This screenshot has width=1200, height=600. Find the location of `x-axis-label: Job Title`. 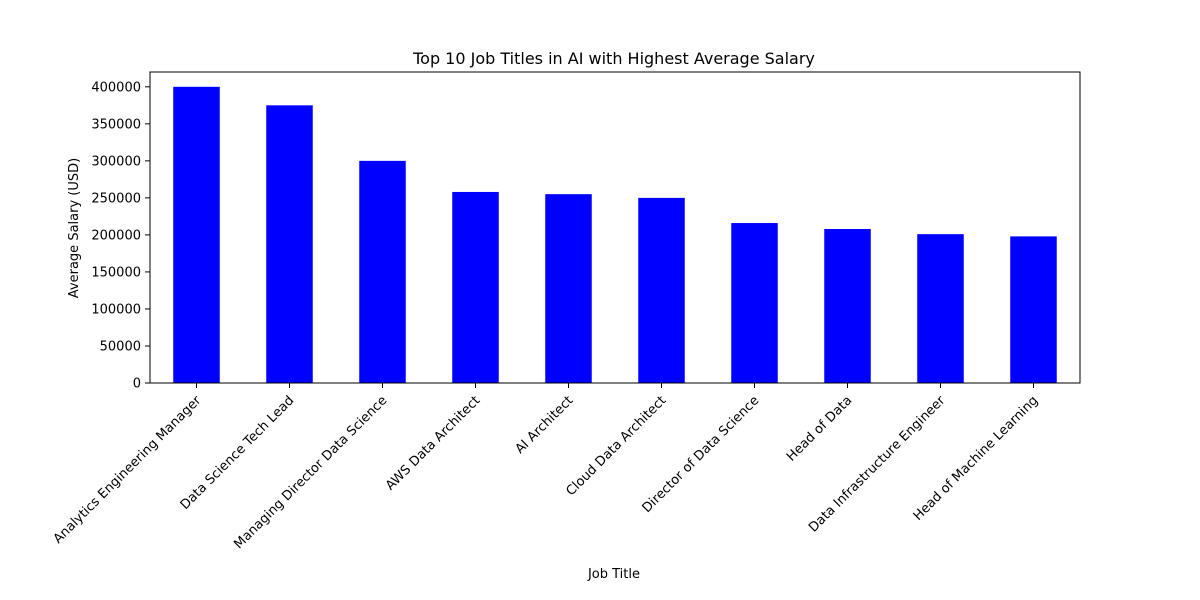

x-axis-label: Job Title is located at coordinates (613, 574).